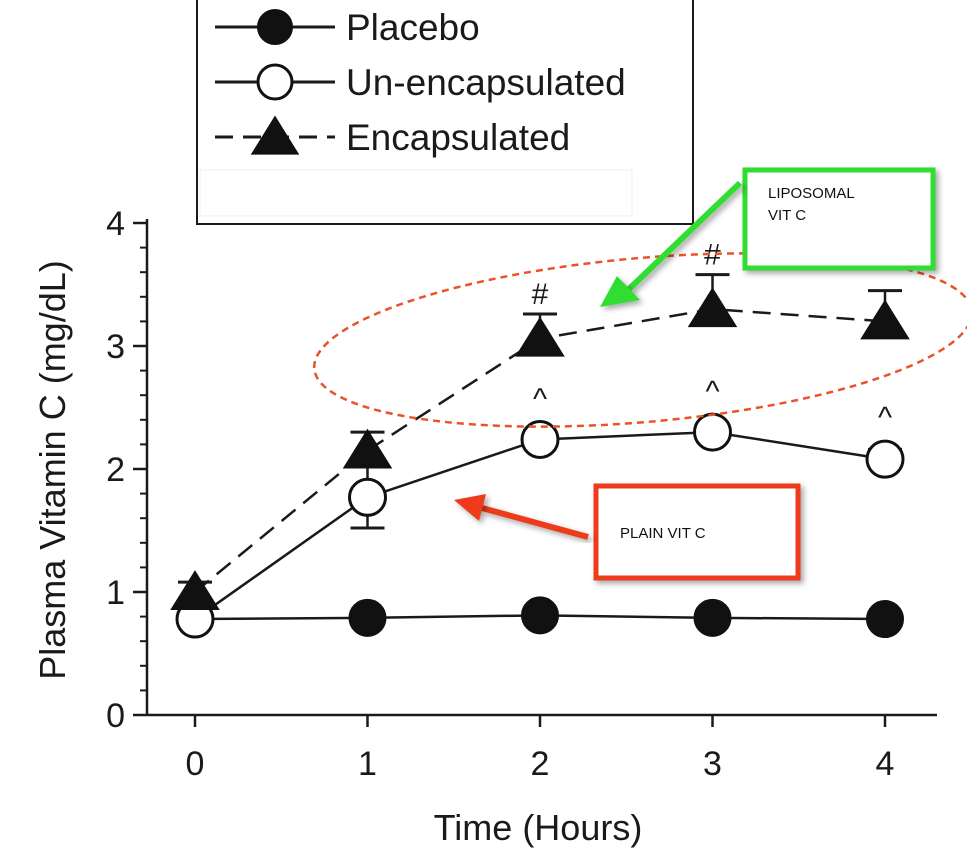  What do you see at coordinates (639, 340) in the screenshot?
I see `highlight-ellipse` at bounding box center [639, 340].